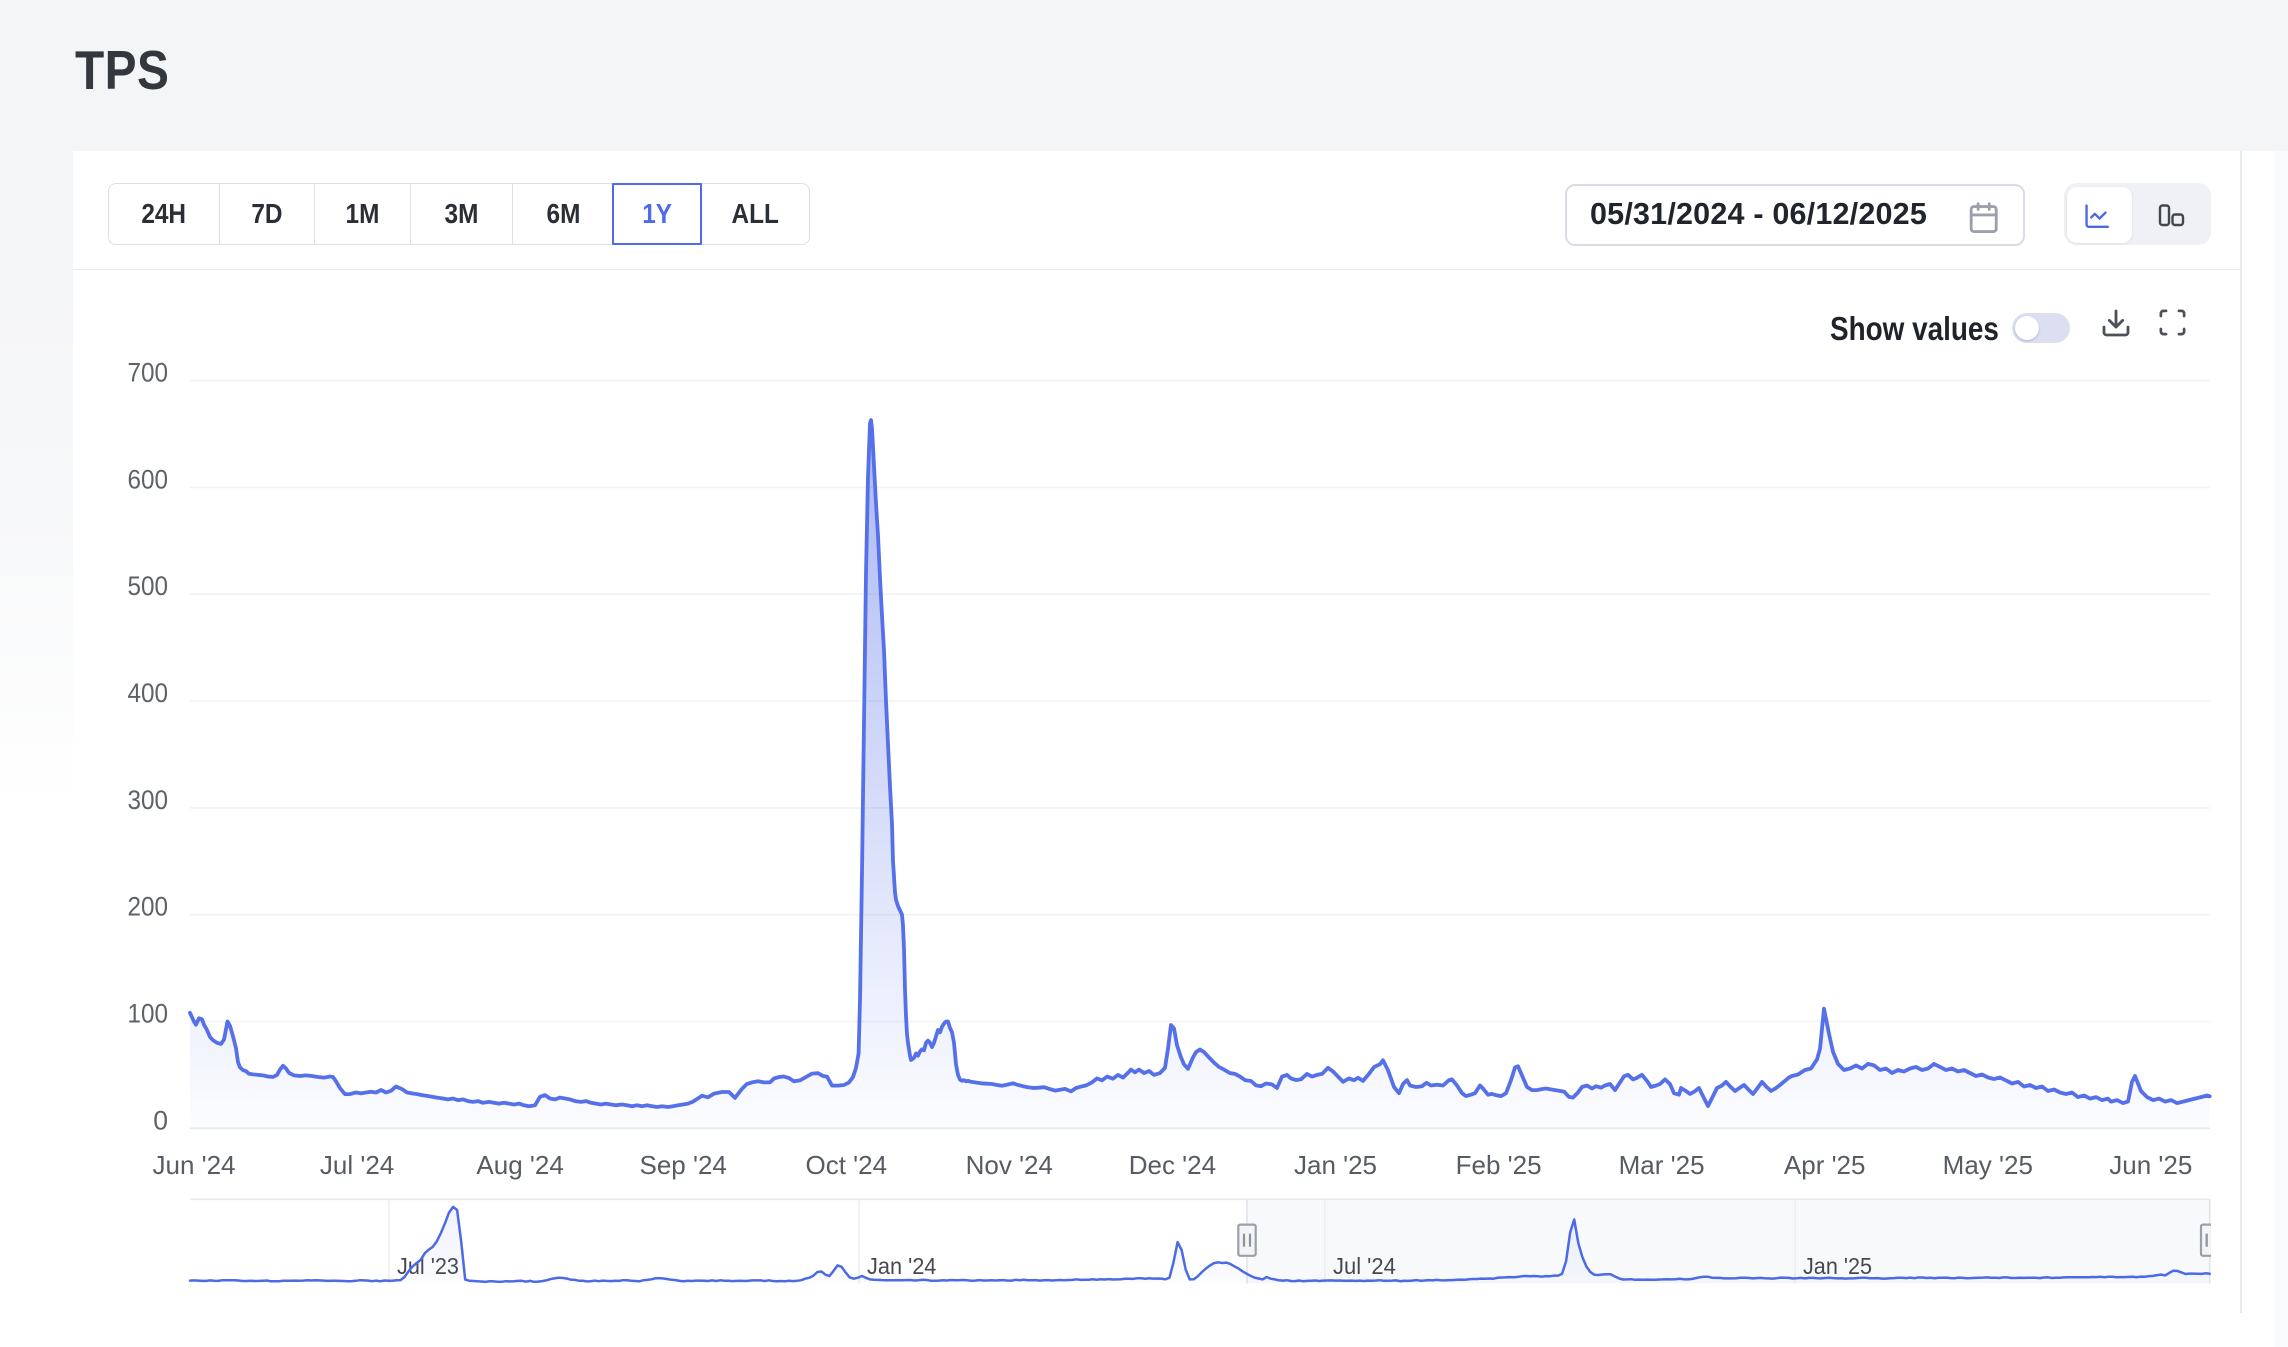 The image size is (2288, 1347). I want to click on svg-text: Mar '25, so click(1662, 1165).